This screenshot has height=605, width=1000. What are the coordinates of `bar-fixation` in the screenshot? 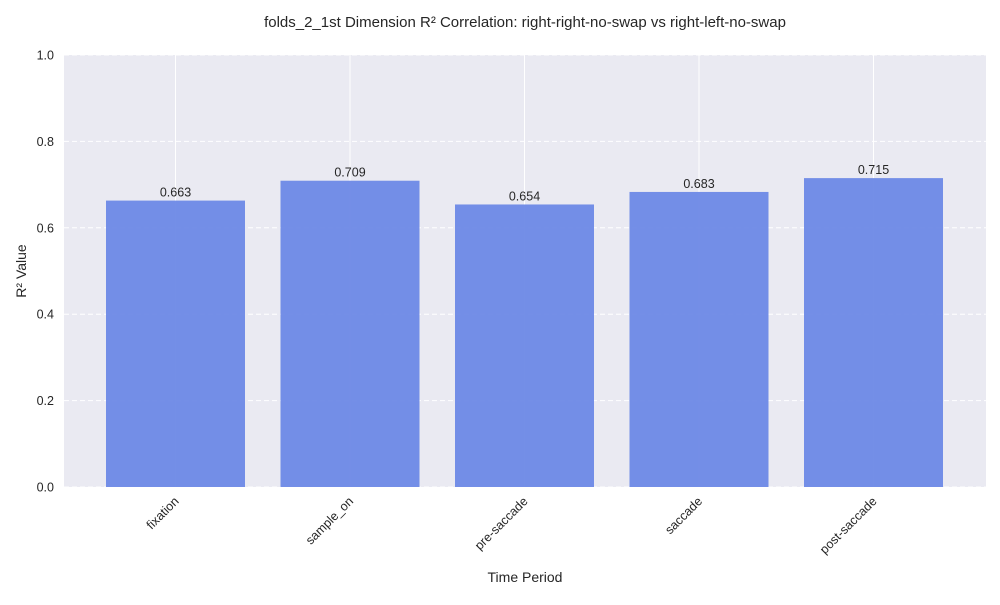 It's located at (175, 344).